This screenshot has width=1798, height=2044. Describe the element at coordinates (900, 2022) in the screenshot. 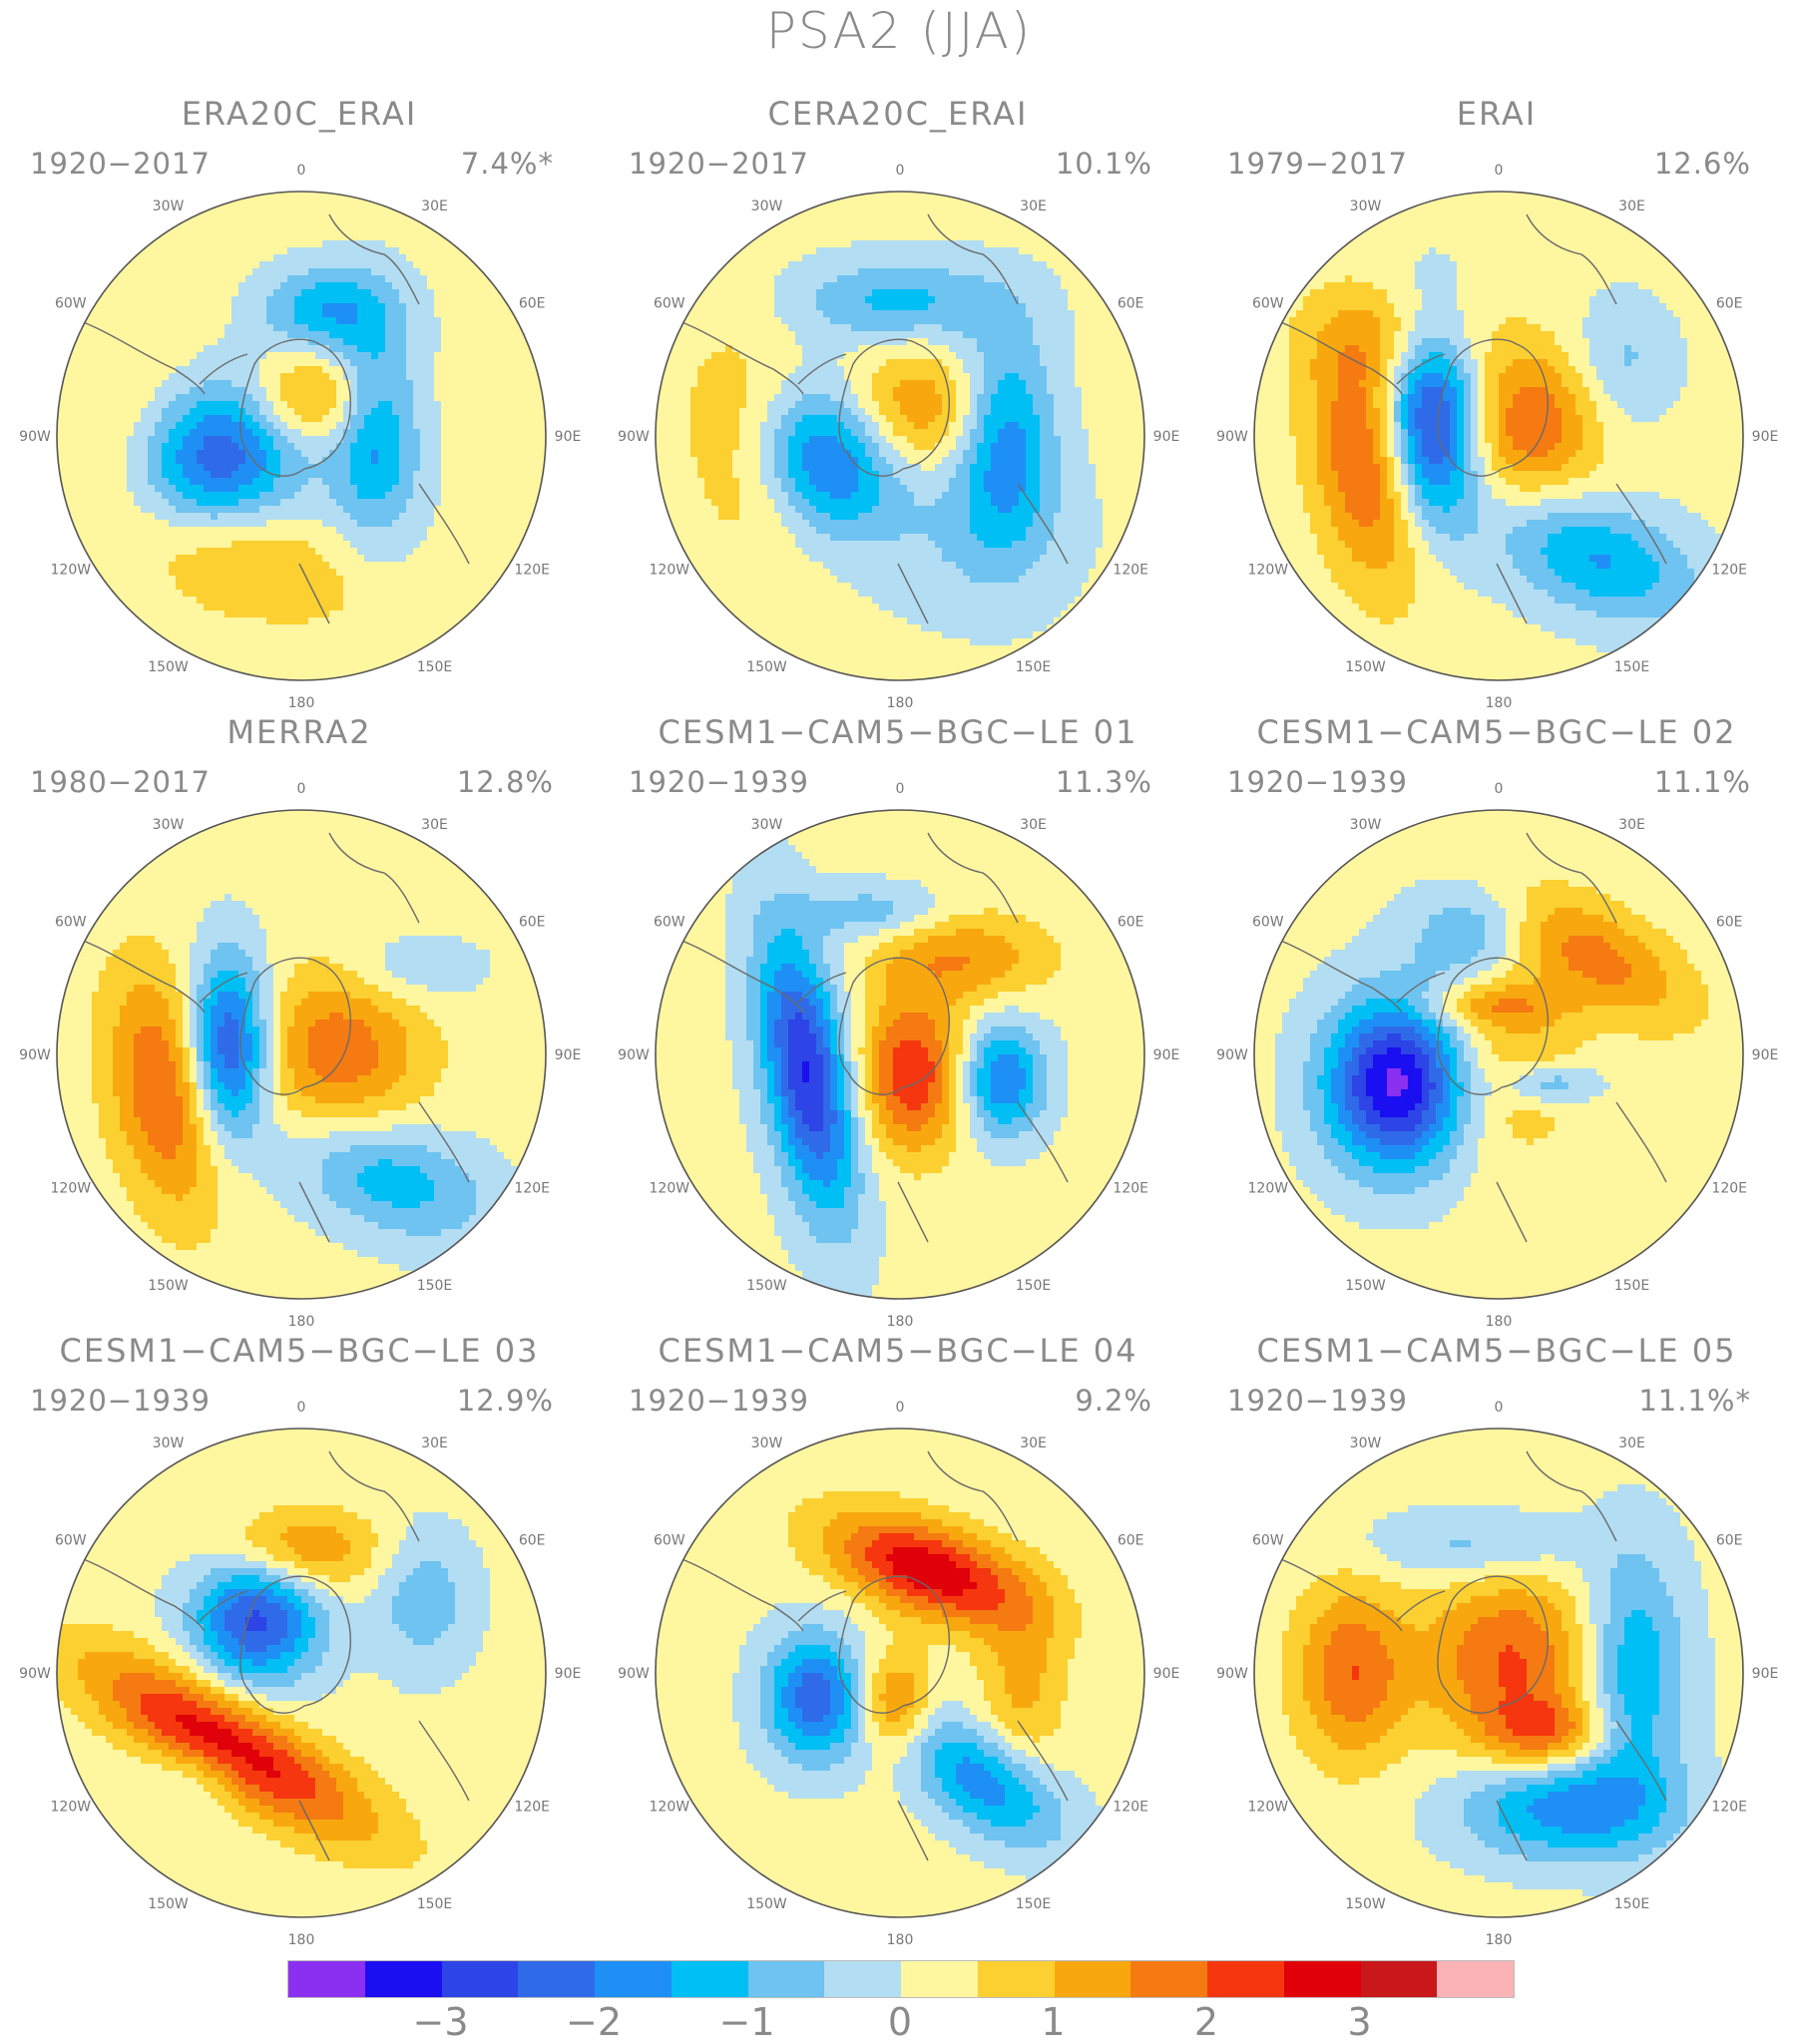

I see `colorbar-label: 0` at that location.